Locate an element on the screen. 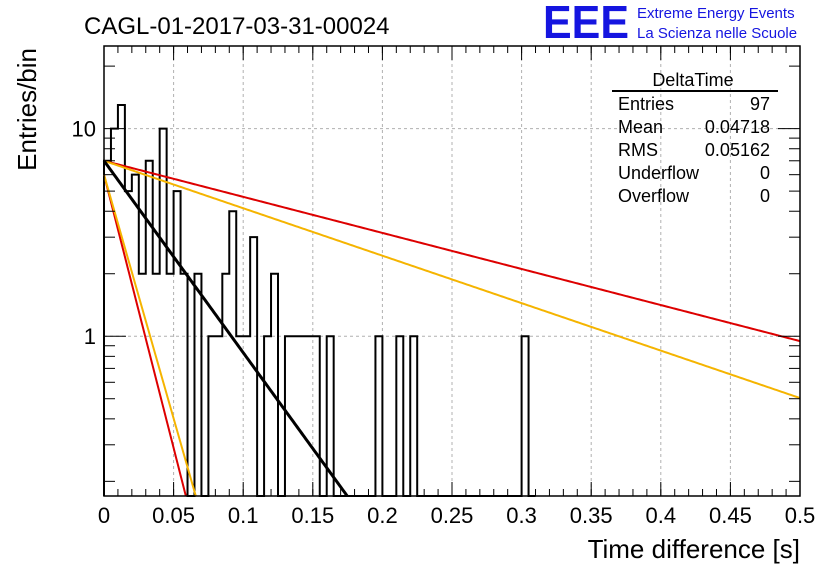 The width and height of the screenshot is (836, 572). y-axis-title: Entries/bin is located at coordinates (27, 109).